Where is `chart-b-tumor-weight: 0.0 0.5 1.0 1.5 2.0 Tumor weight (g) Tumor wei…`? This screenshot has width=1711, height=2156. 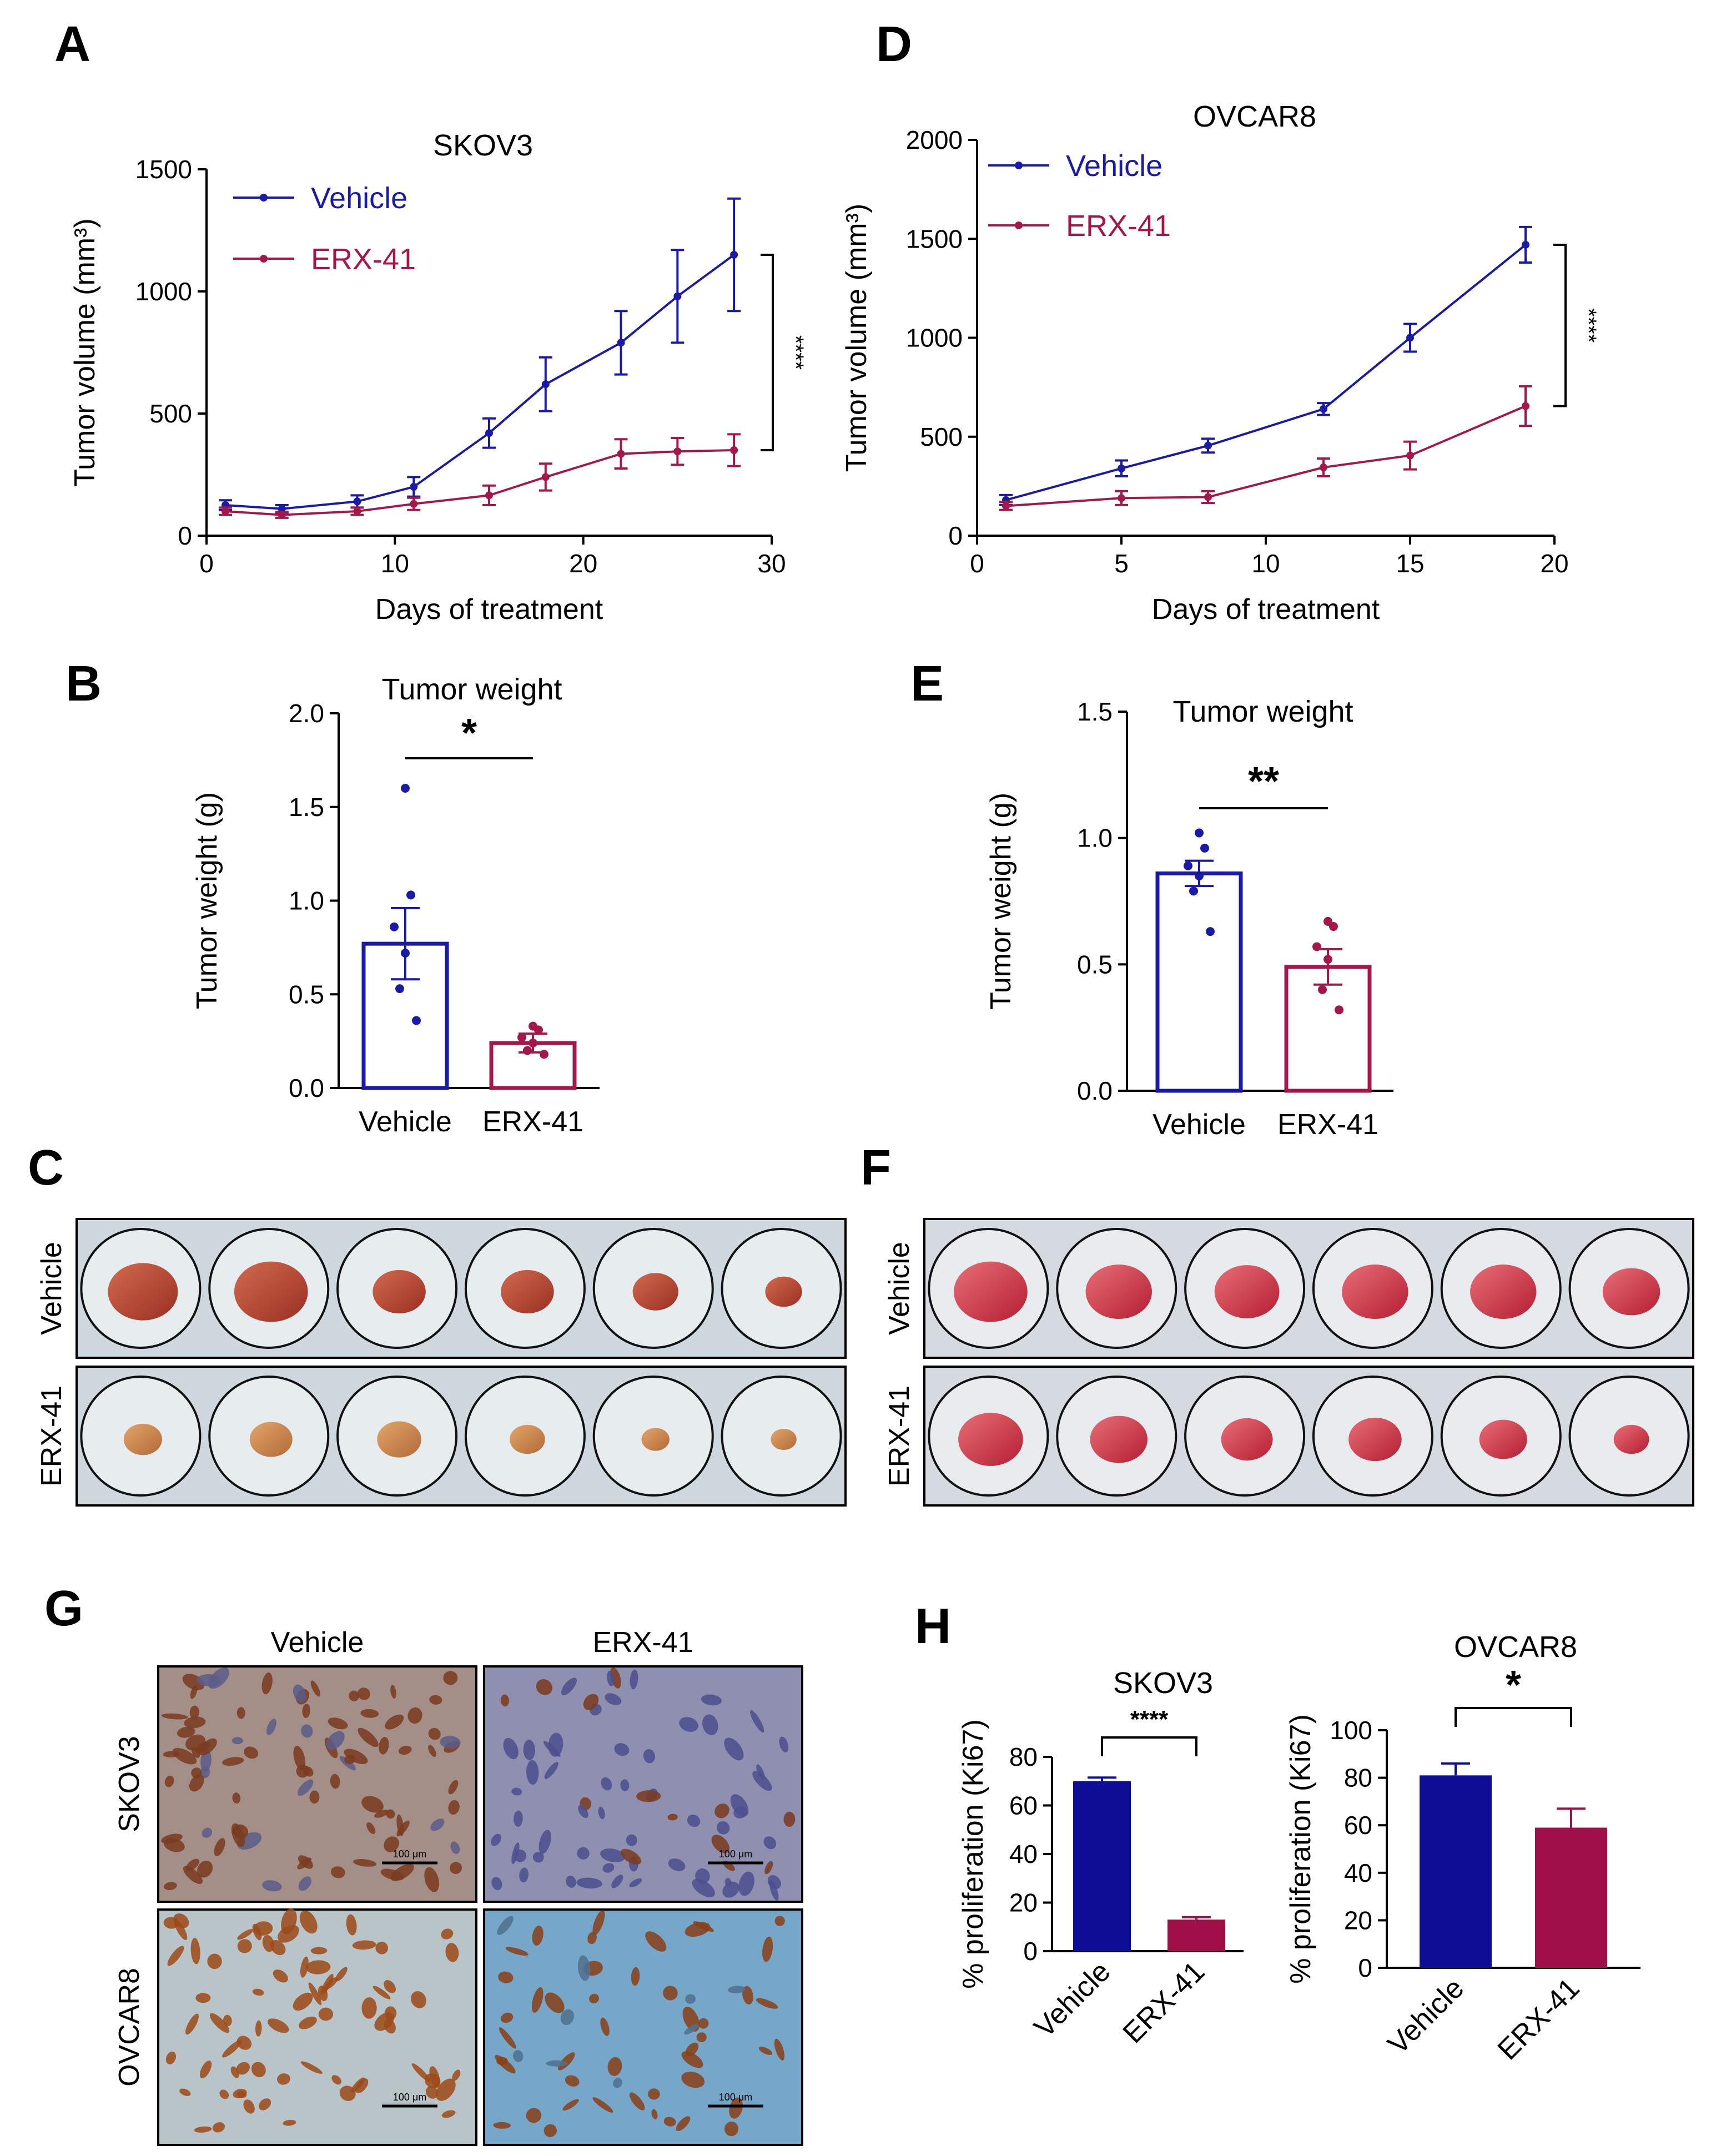
chart-b-tumor-weight: 0.0 0.5 1.0 1.5 2.0 Tumor weight (g) Tumor wei… is located at coordinates (395, 905).